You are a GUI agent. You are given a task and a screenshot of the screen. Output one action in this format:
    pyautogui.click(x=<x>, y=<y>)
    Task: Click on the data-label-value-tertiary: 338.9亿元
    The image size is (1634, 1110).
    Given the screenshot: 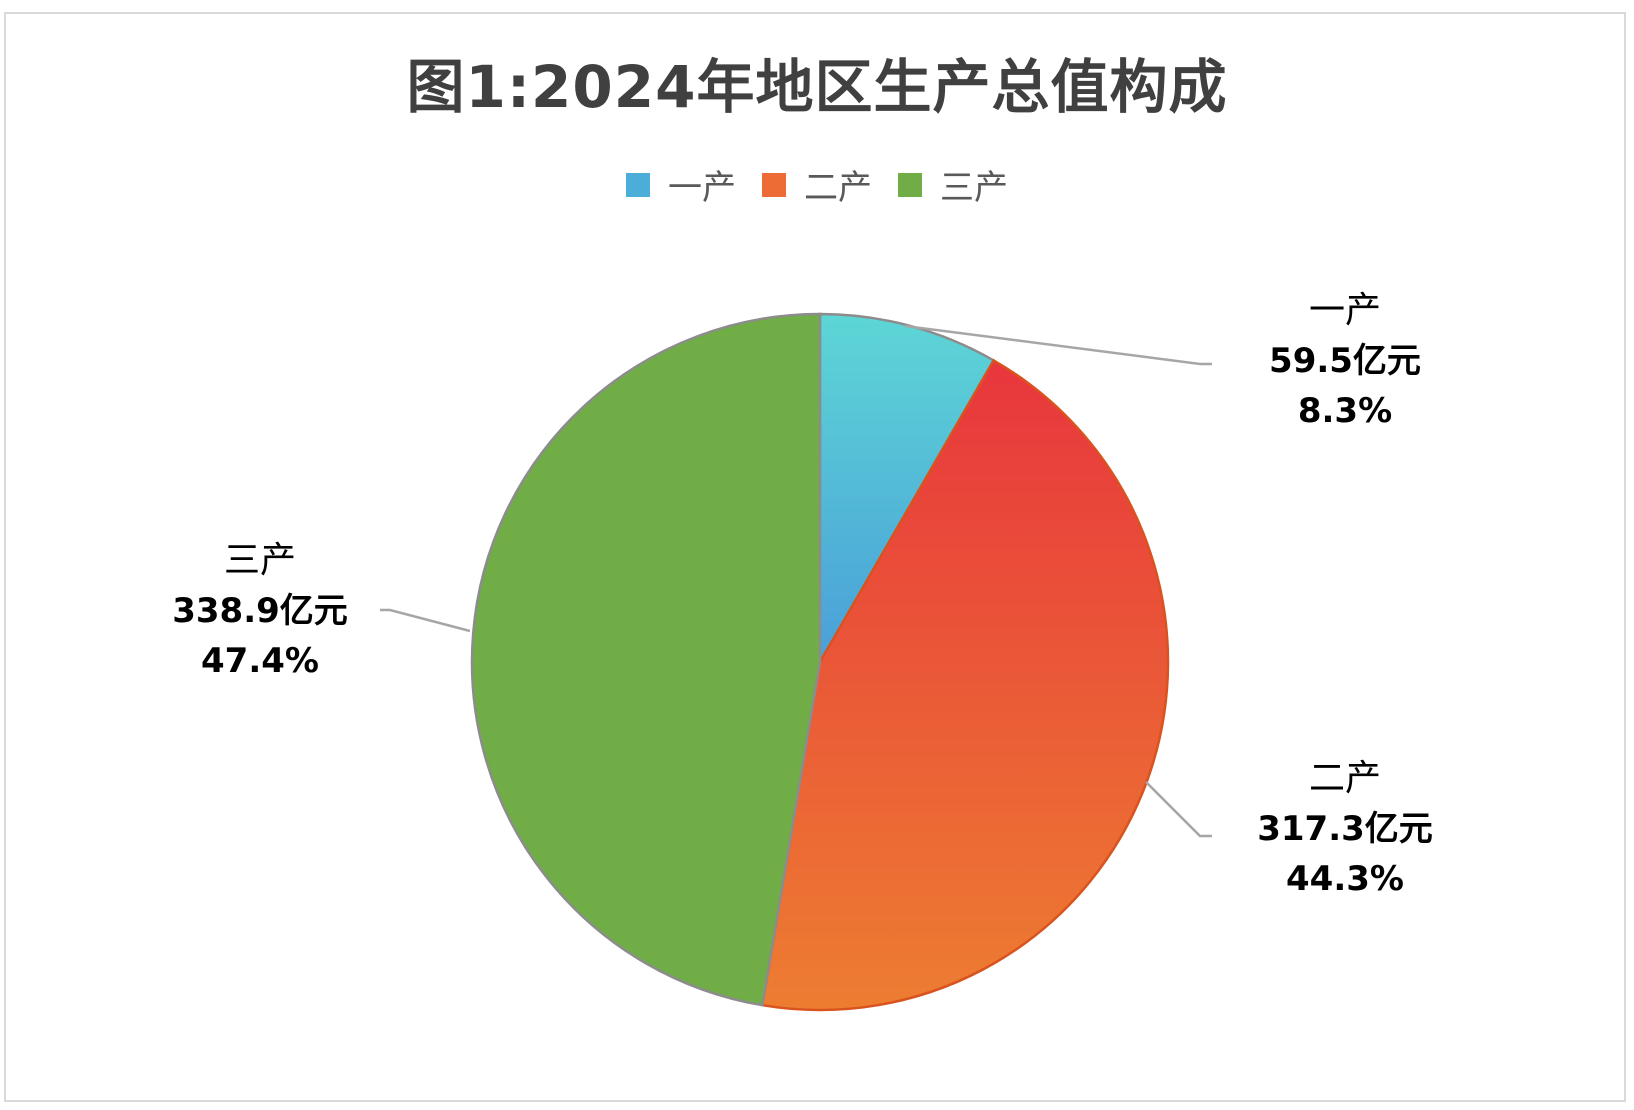 What is the action you would take?
    pyautogui.click(x=260, y=611)
    